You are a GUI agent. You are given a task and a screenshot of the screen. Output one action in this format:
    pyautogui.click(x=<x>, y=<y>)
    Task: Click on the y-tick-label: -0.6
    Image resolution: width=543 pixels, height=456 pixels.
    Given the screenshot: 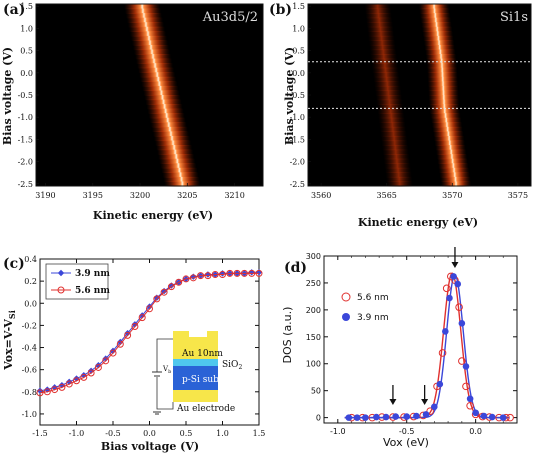 What is the action you would take?
    pyautogui.click(x=29, y=370)
    